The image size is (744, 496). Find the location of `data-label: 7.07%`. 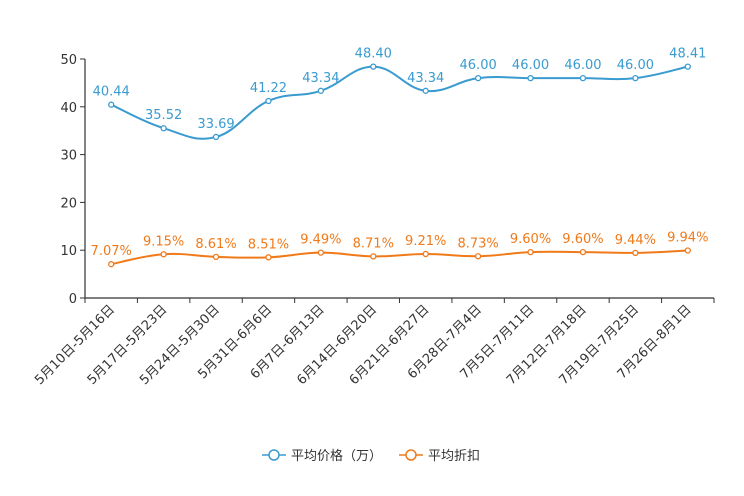

data-label: 7.07% is located at coordinates (111, 251).